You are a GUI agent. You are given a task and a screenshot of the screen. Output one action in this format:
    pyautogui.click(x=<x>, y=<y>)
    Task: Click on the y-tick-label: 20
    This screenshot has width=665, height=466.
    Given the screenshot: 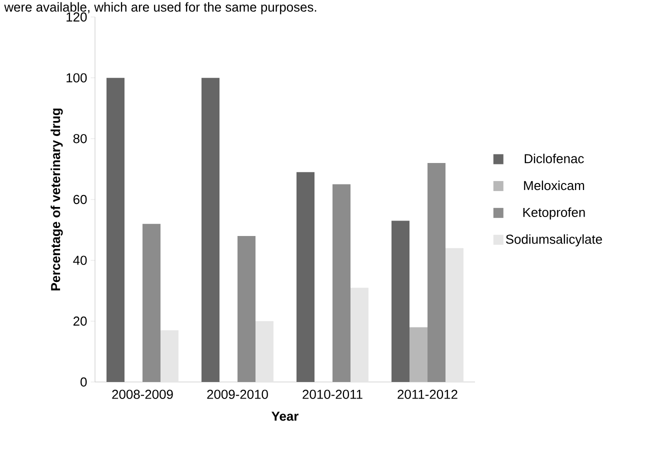 What is the action you would take?
    pyautogui.click(x=80, y=321)
    